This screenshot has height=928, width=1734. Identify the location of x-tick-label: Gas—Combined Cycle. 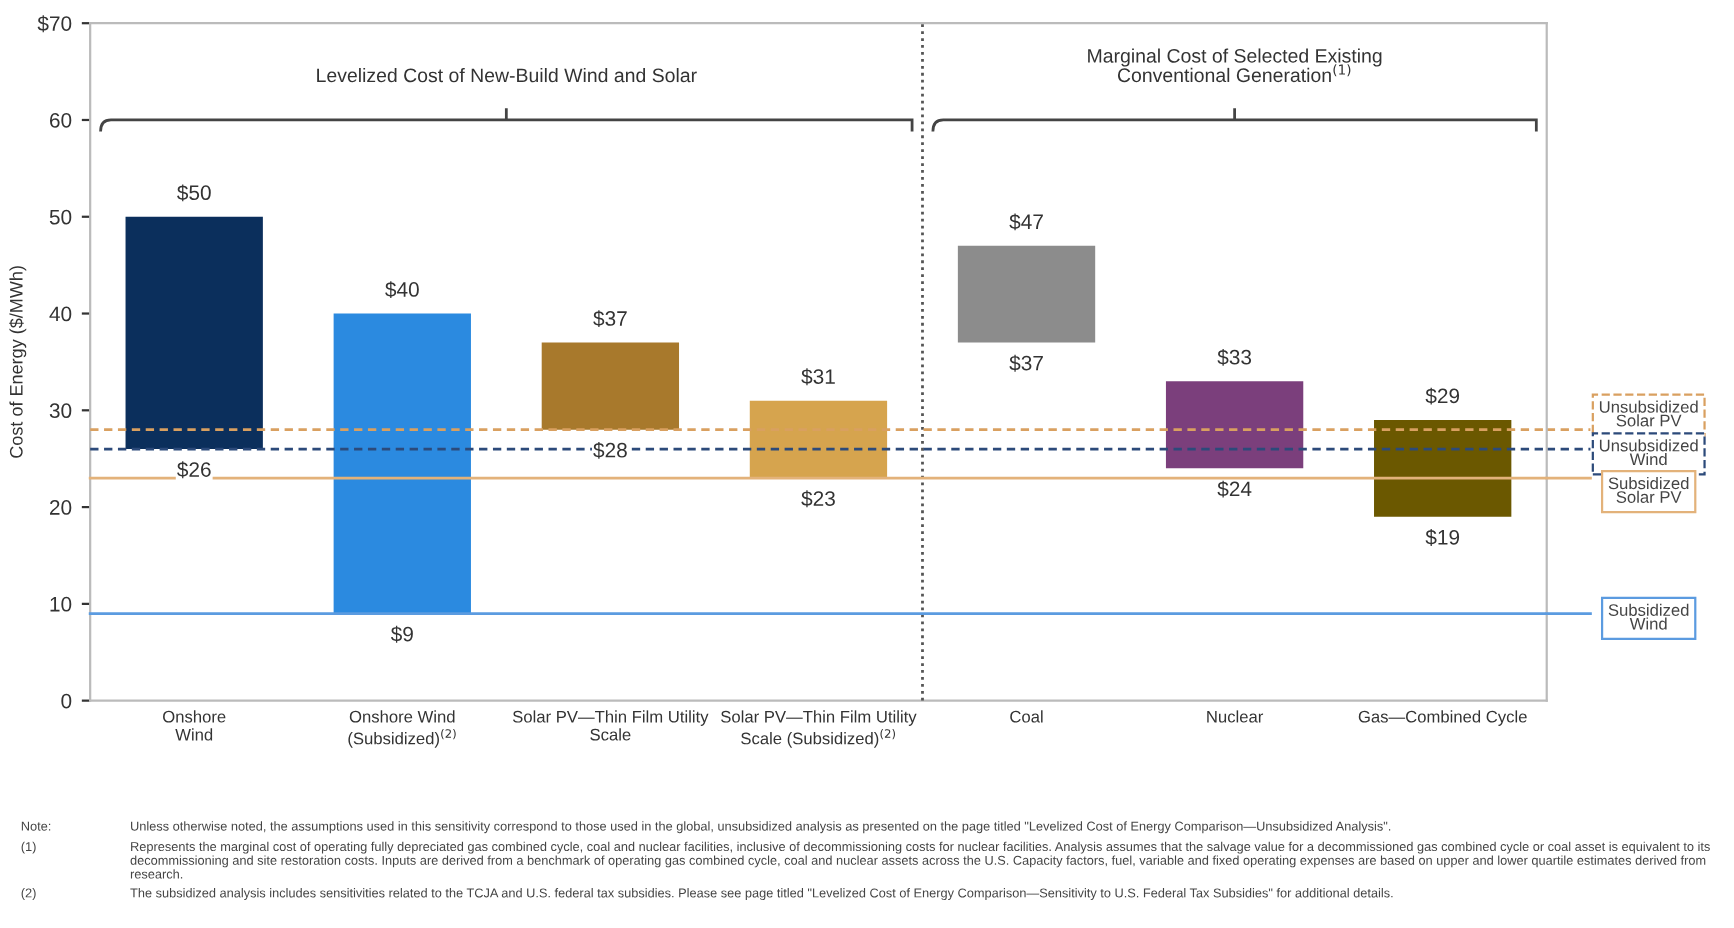
(1442, 718).